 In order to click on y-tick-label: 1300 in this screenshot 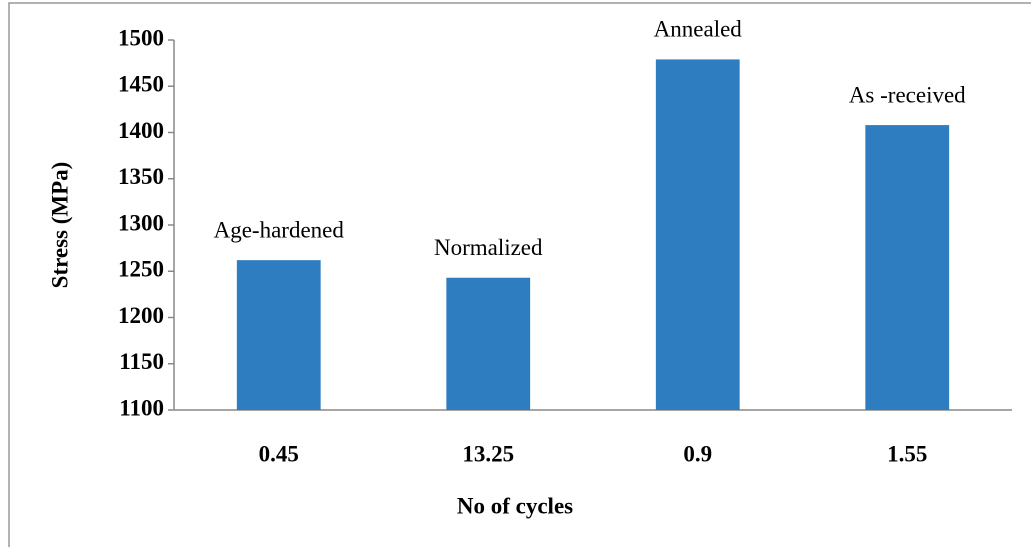, I will do `click(141, 222)`.